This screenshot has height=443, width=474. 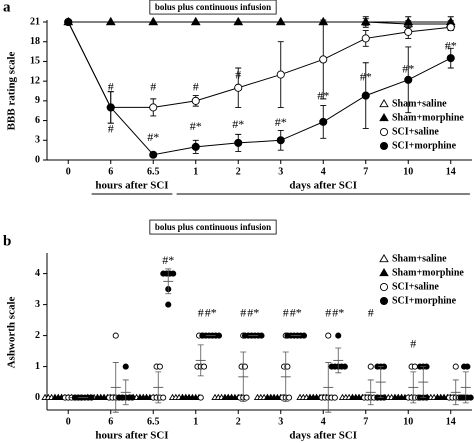 What do you see at coordinates (419, 258) in the screenshot?
I see `legend-label: Sham+saline` at bounding box center [419, 258].